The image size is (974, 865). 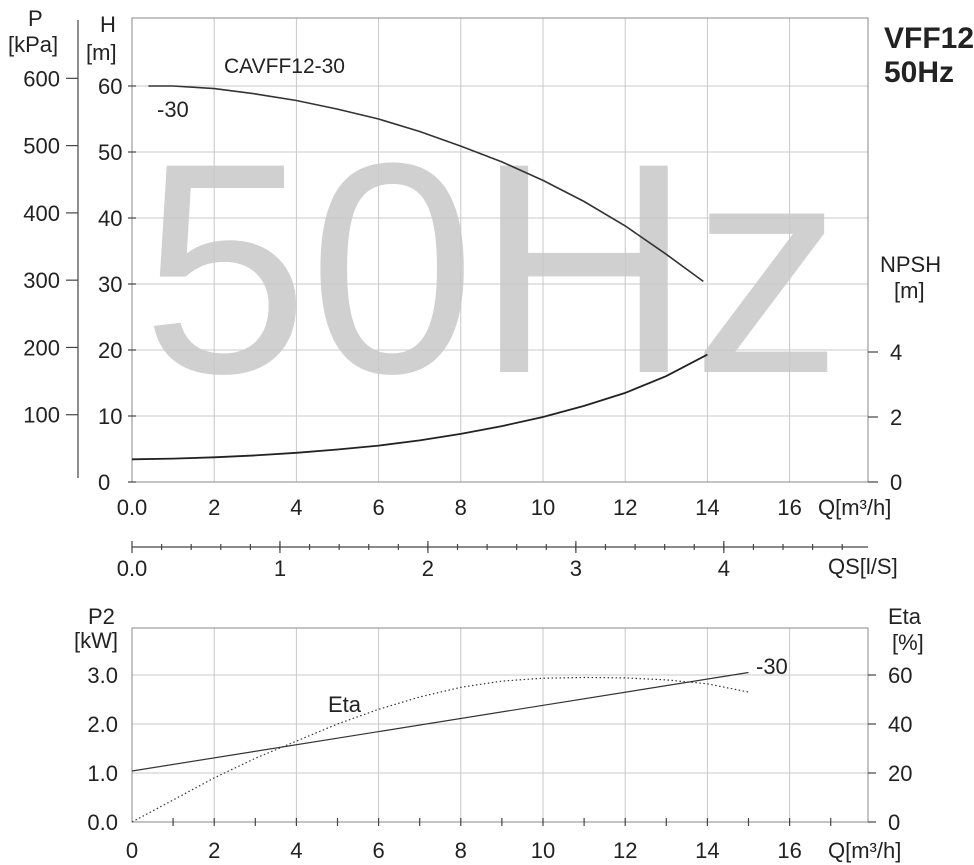 What do you see at coordinates (41, 78) in the screenshot?
I see `p-tick-label: 600` at bounding box center [41, 78].